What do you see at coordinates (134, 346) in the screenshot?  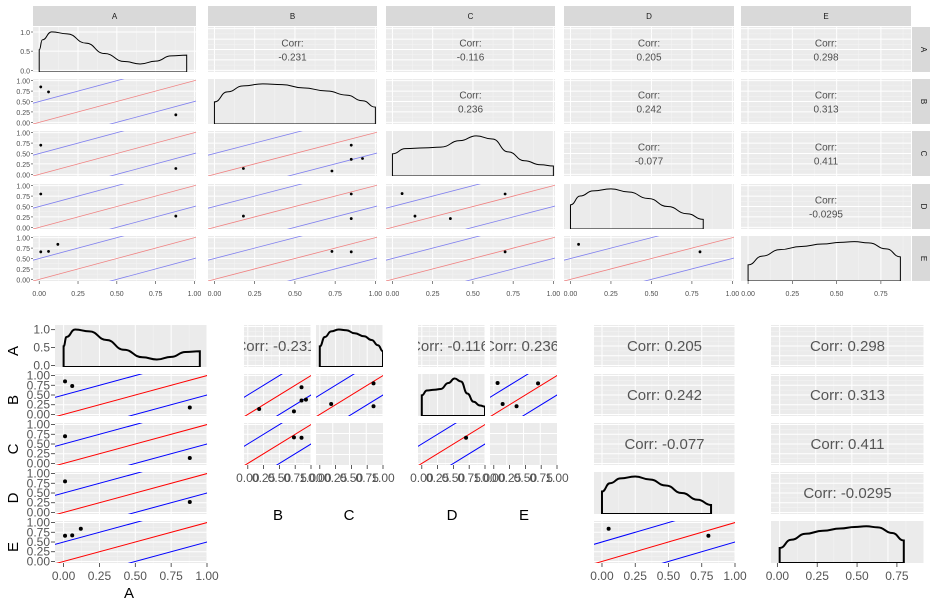 I see `detached-panel-0-layer` at bounding box center [134, 346].